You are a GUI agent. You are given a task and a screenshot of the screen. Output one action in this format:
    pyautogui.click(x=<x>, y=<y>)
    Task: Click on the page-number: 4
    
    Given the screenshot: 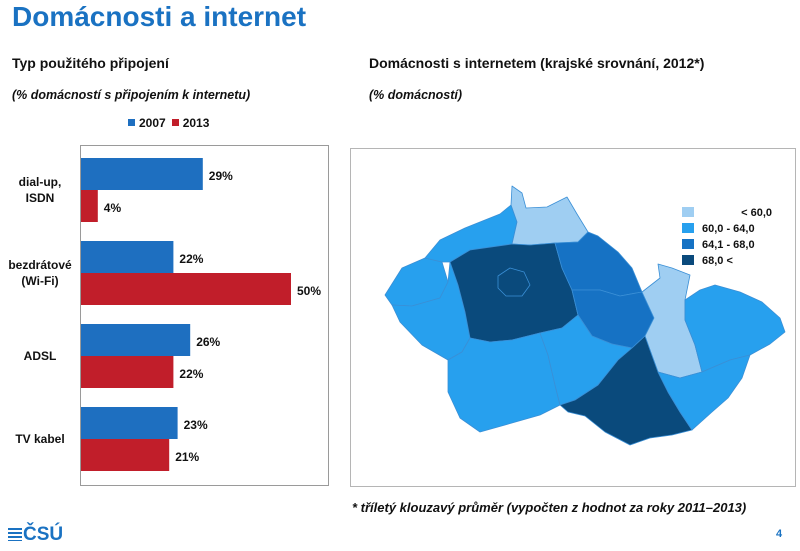 What is the action you would take?
    pyautogui.click(x=779, y=534)
    